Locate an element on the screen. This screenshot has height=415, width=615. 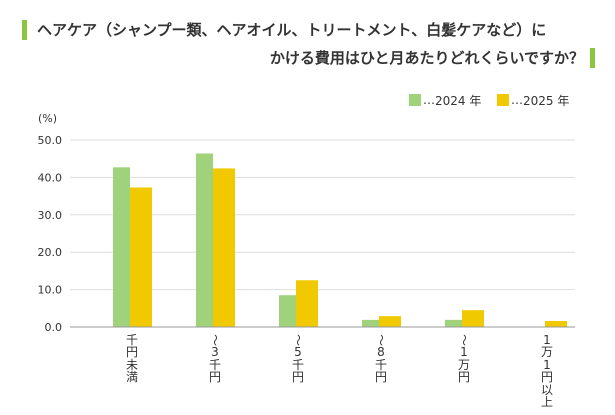
legend-label-2024: 2024 年 is located at coordinates (458, 100).